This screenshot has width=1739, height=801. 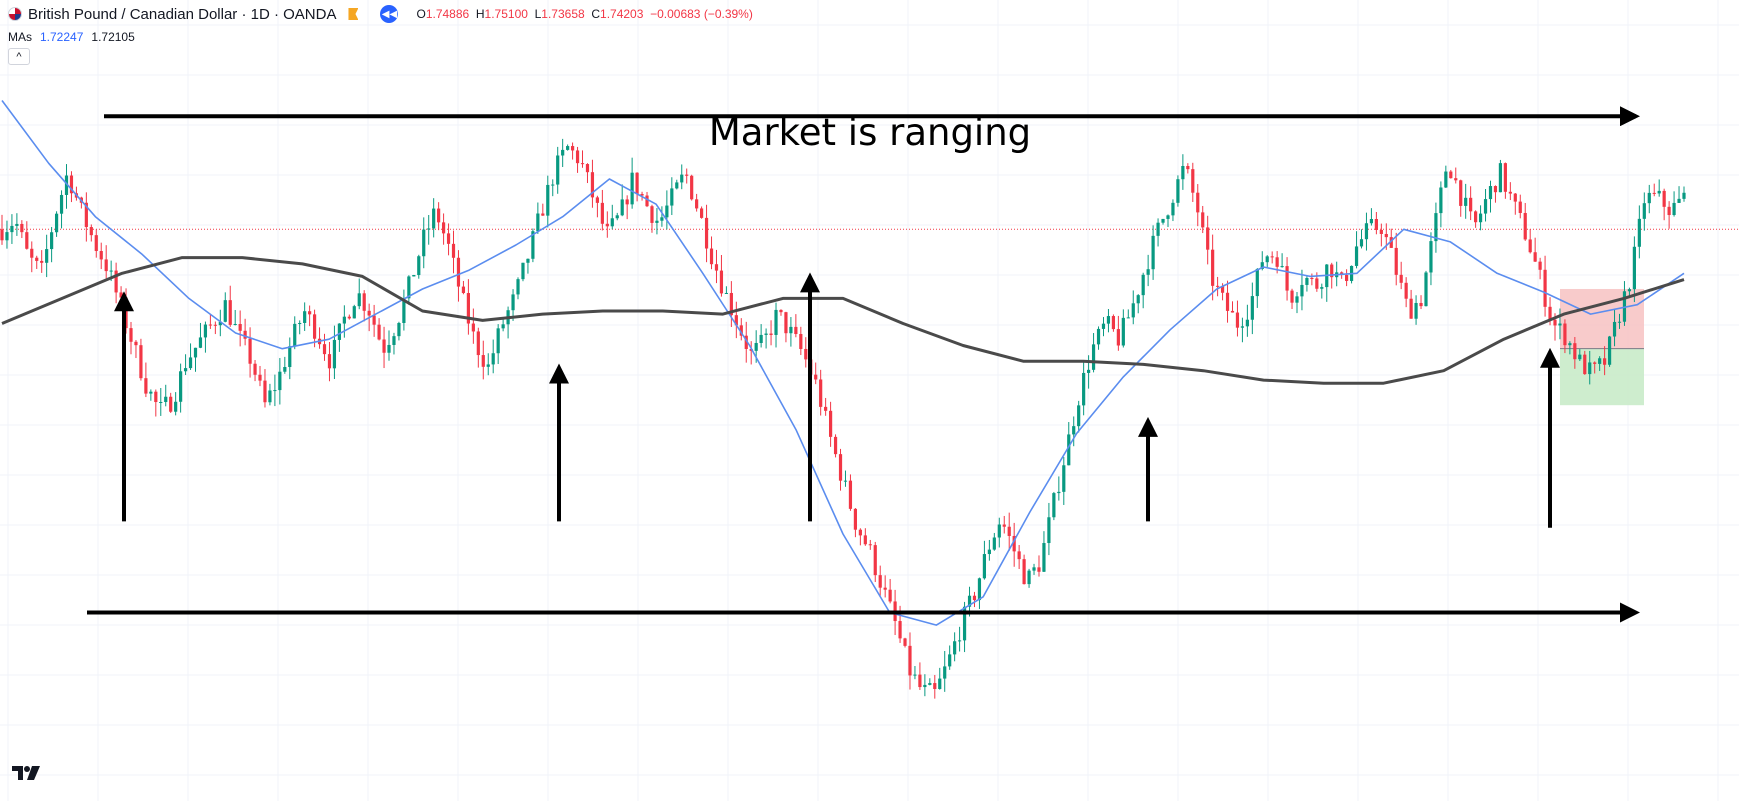 What do you see at coordinates (19, 56) in the screenshot?
I see `collapse-legend-button: ^` at bounding box center [19, 56].